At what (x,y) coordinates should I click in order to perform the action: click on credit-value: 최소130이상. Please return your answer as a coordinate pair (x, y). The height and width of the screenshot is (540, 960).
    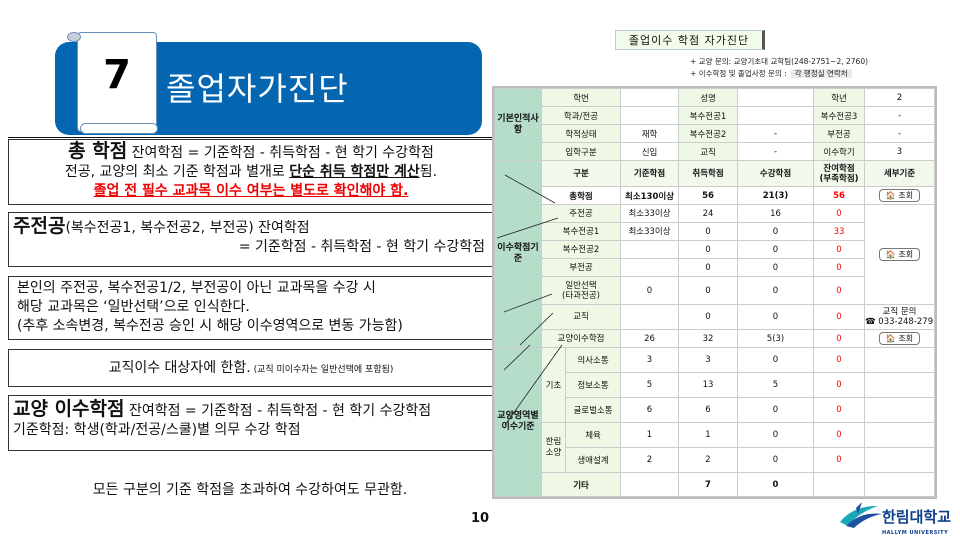
    Looking at the image, I should click on (650, 195).